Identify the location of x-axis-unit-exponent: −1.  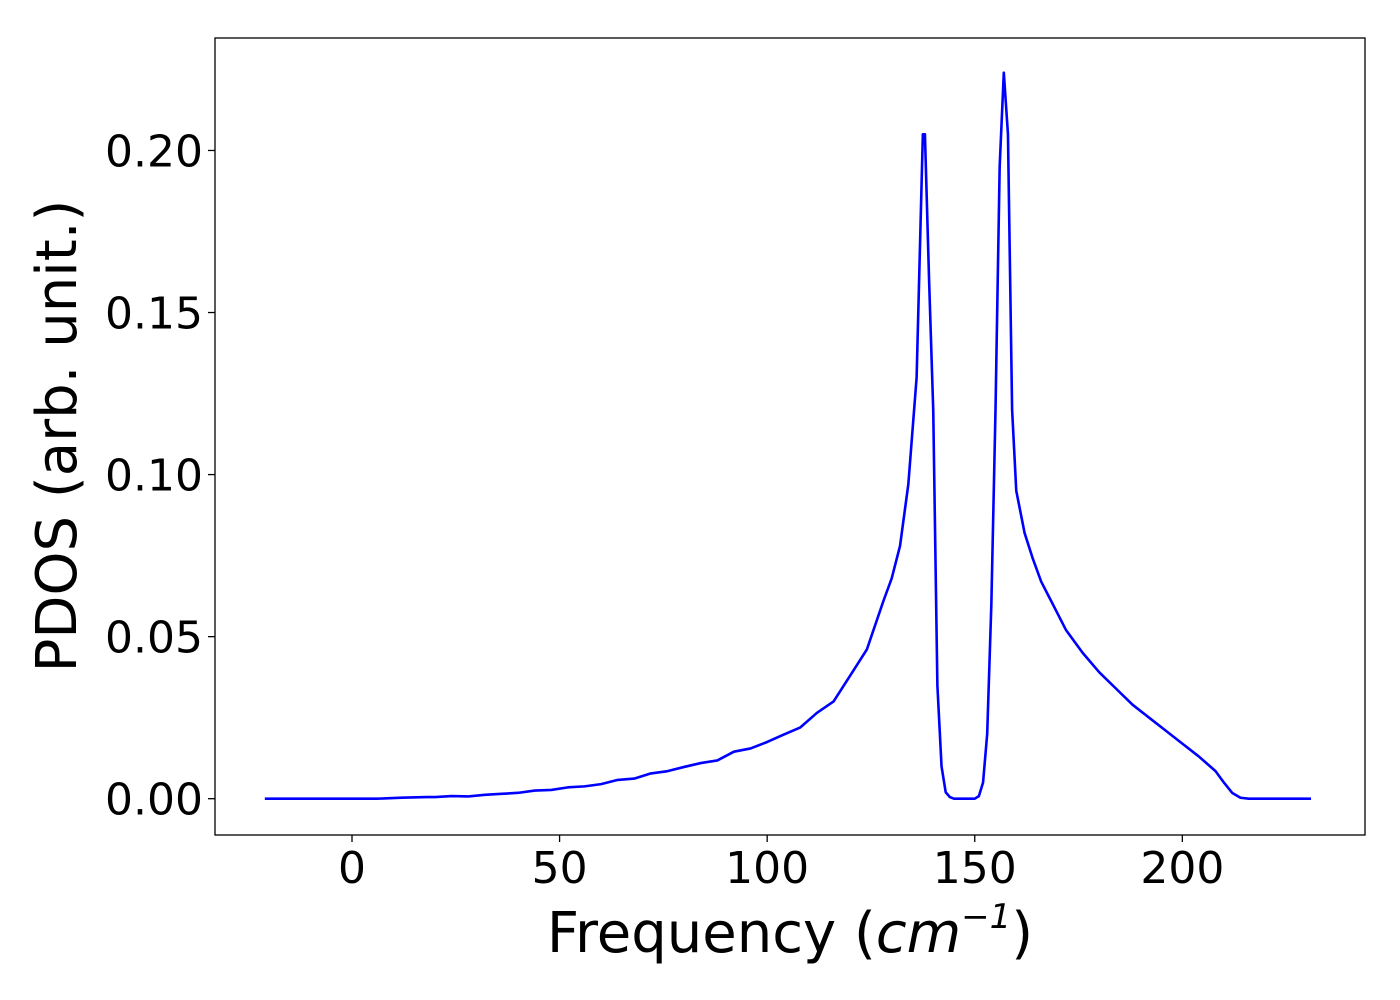
(986, 917).